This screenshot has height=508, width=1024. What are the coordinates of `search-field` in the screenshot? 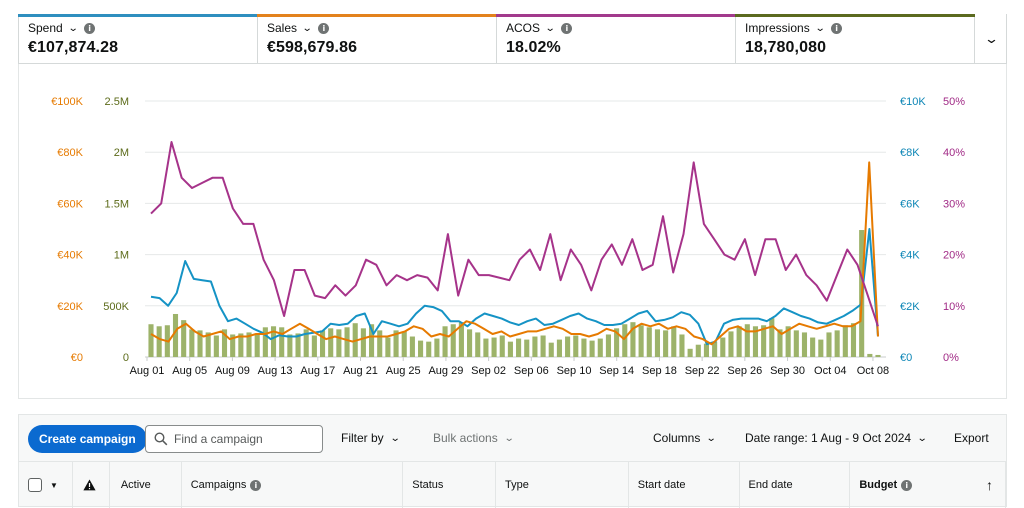 It's located at (234, 439).